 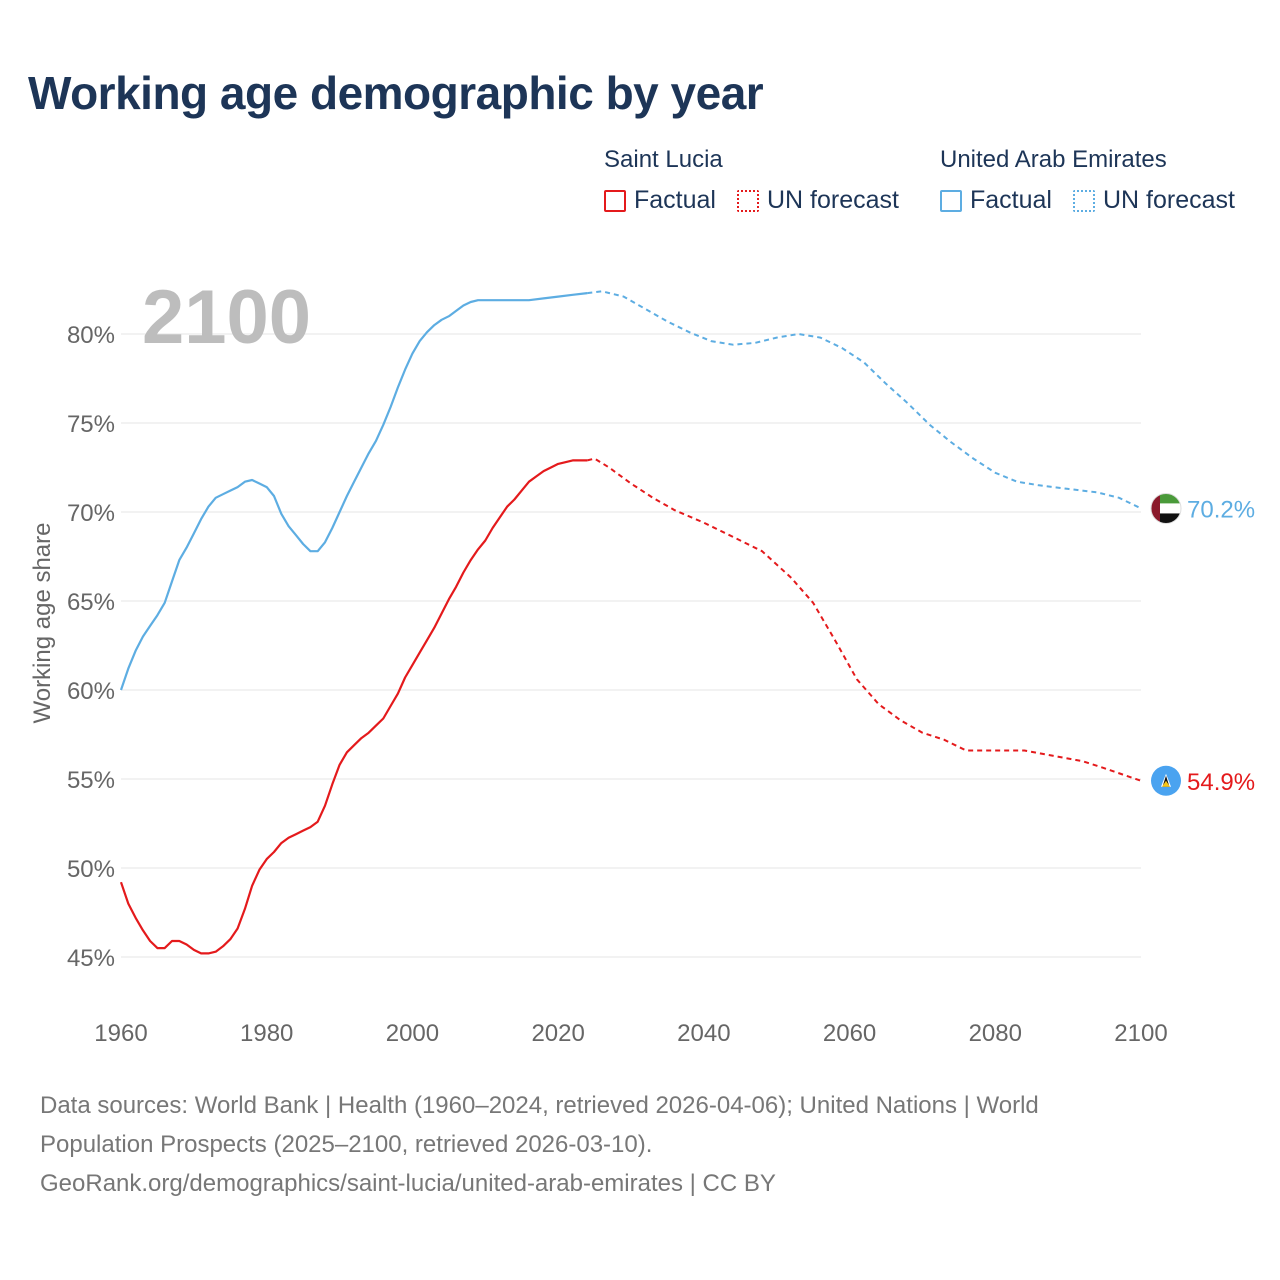 What do you see at coordinates (1140, 1033) in the screenshot?
I see `x-tick-label-2100: 2100` at bounding box center [1140, 1033].